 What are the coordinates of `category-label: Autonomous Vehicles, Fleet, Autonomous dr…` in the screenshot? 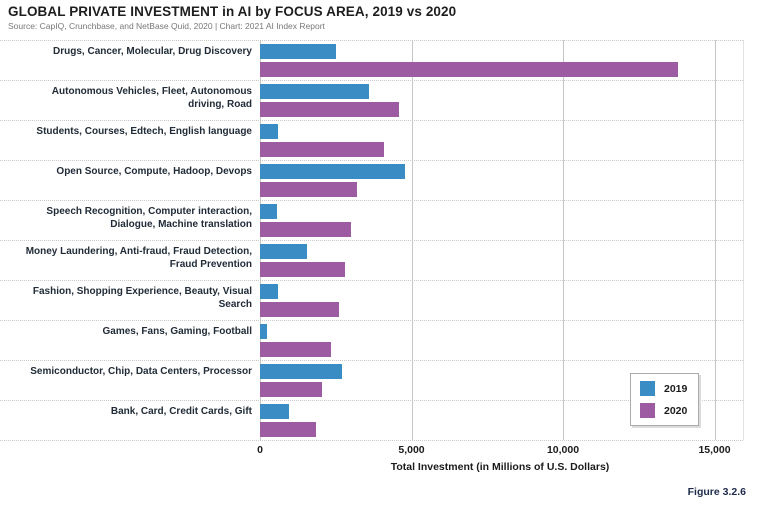 It's located at (151, 98).